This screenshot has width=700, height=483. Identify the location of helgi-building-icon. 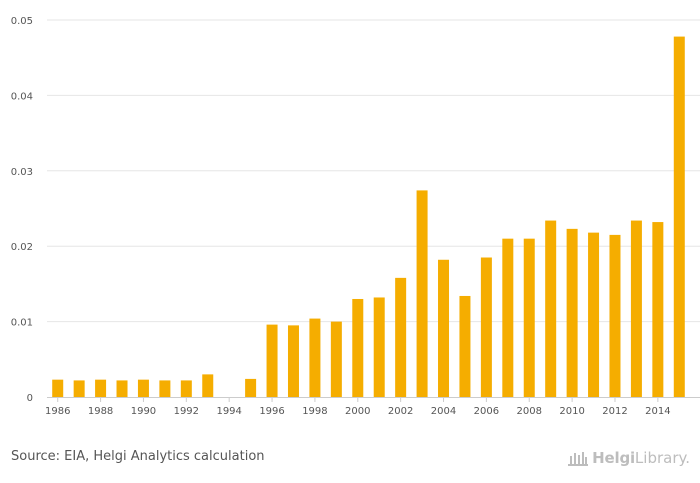
(578, 459).